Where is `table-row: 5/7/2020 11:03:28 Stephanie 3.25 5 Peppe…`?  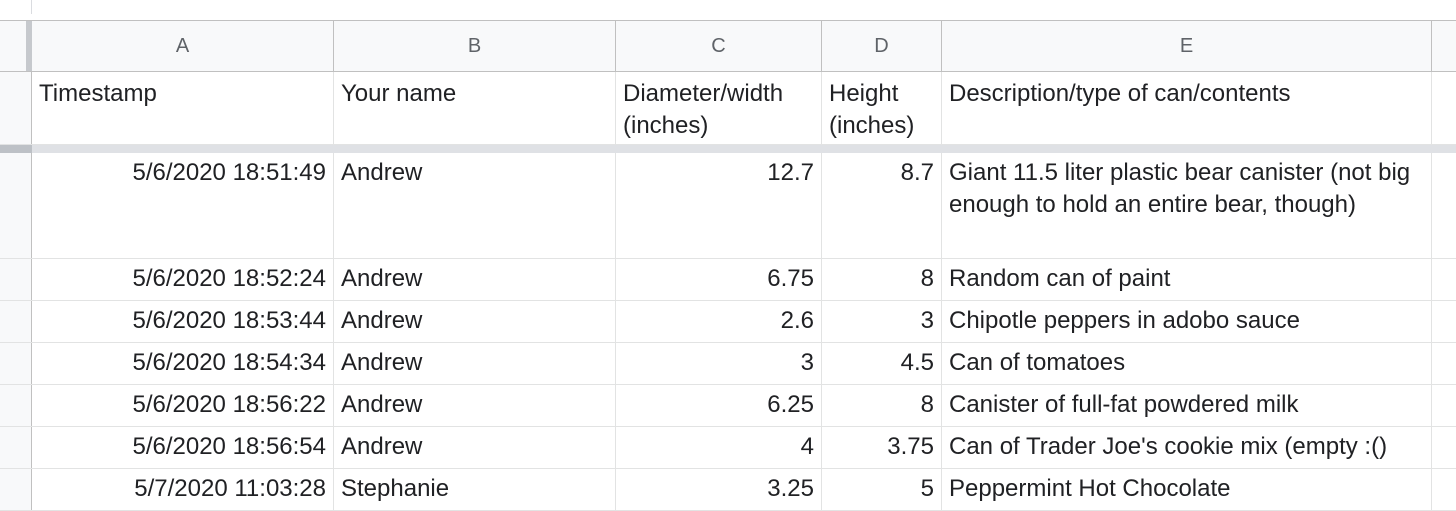
table-row: 5/7/2020 11:03:28 Stephanie 3.25 5 Peppe… is located at coordinates (728, 490).